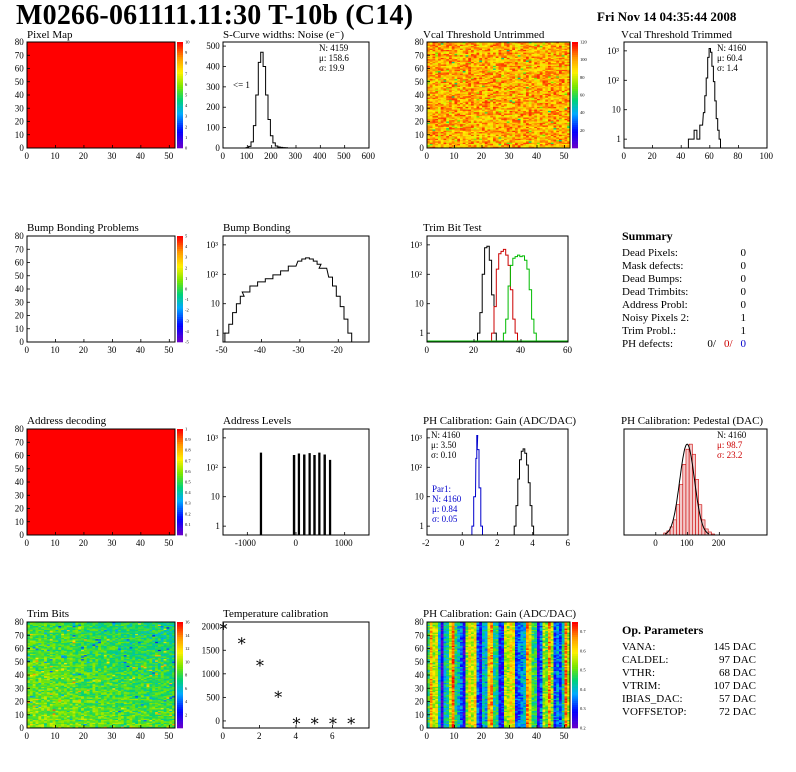 The width and height of the screenshot is (796, 772). I want to click on x-tick-label: 300, so click(296, 156).